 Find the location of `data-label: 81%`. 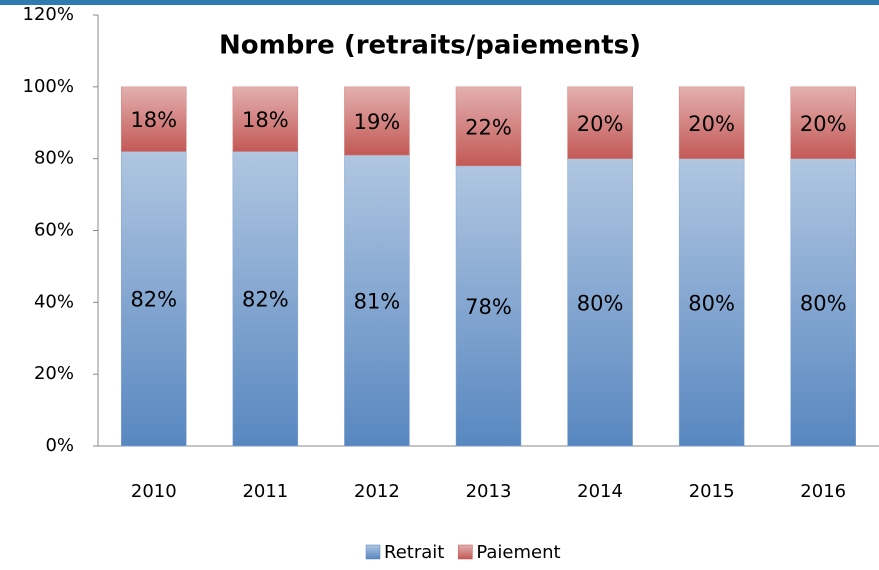

data-label: 81% is located at coordinates (377, 302).